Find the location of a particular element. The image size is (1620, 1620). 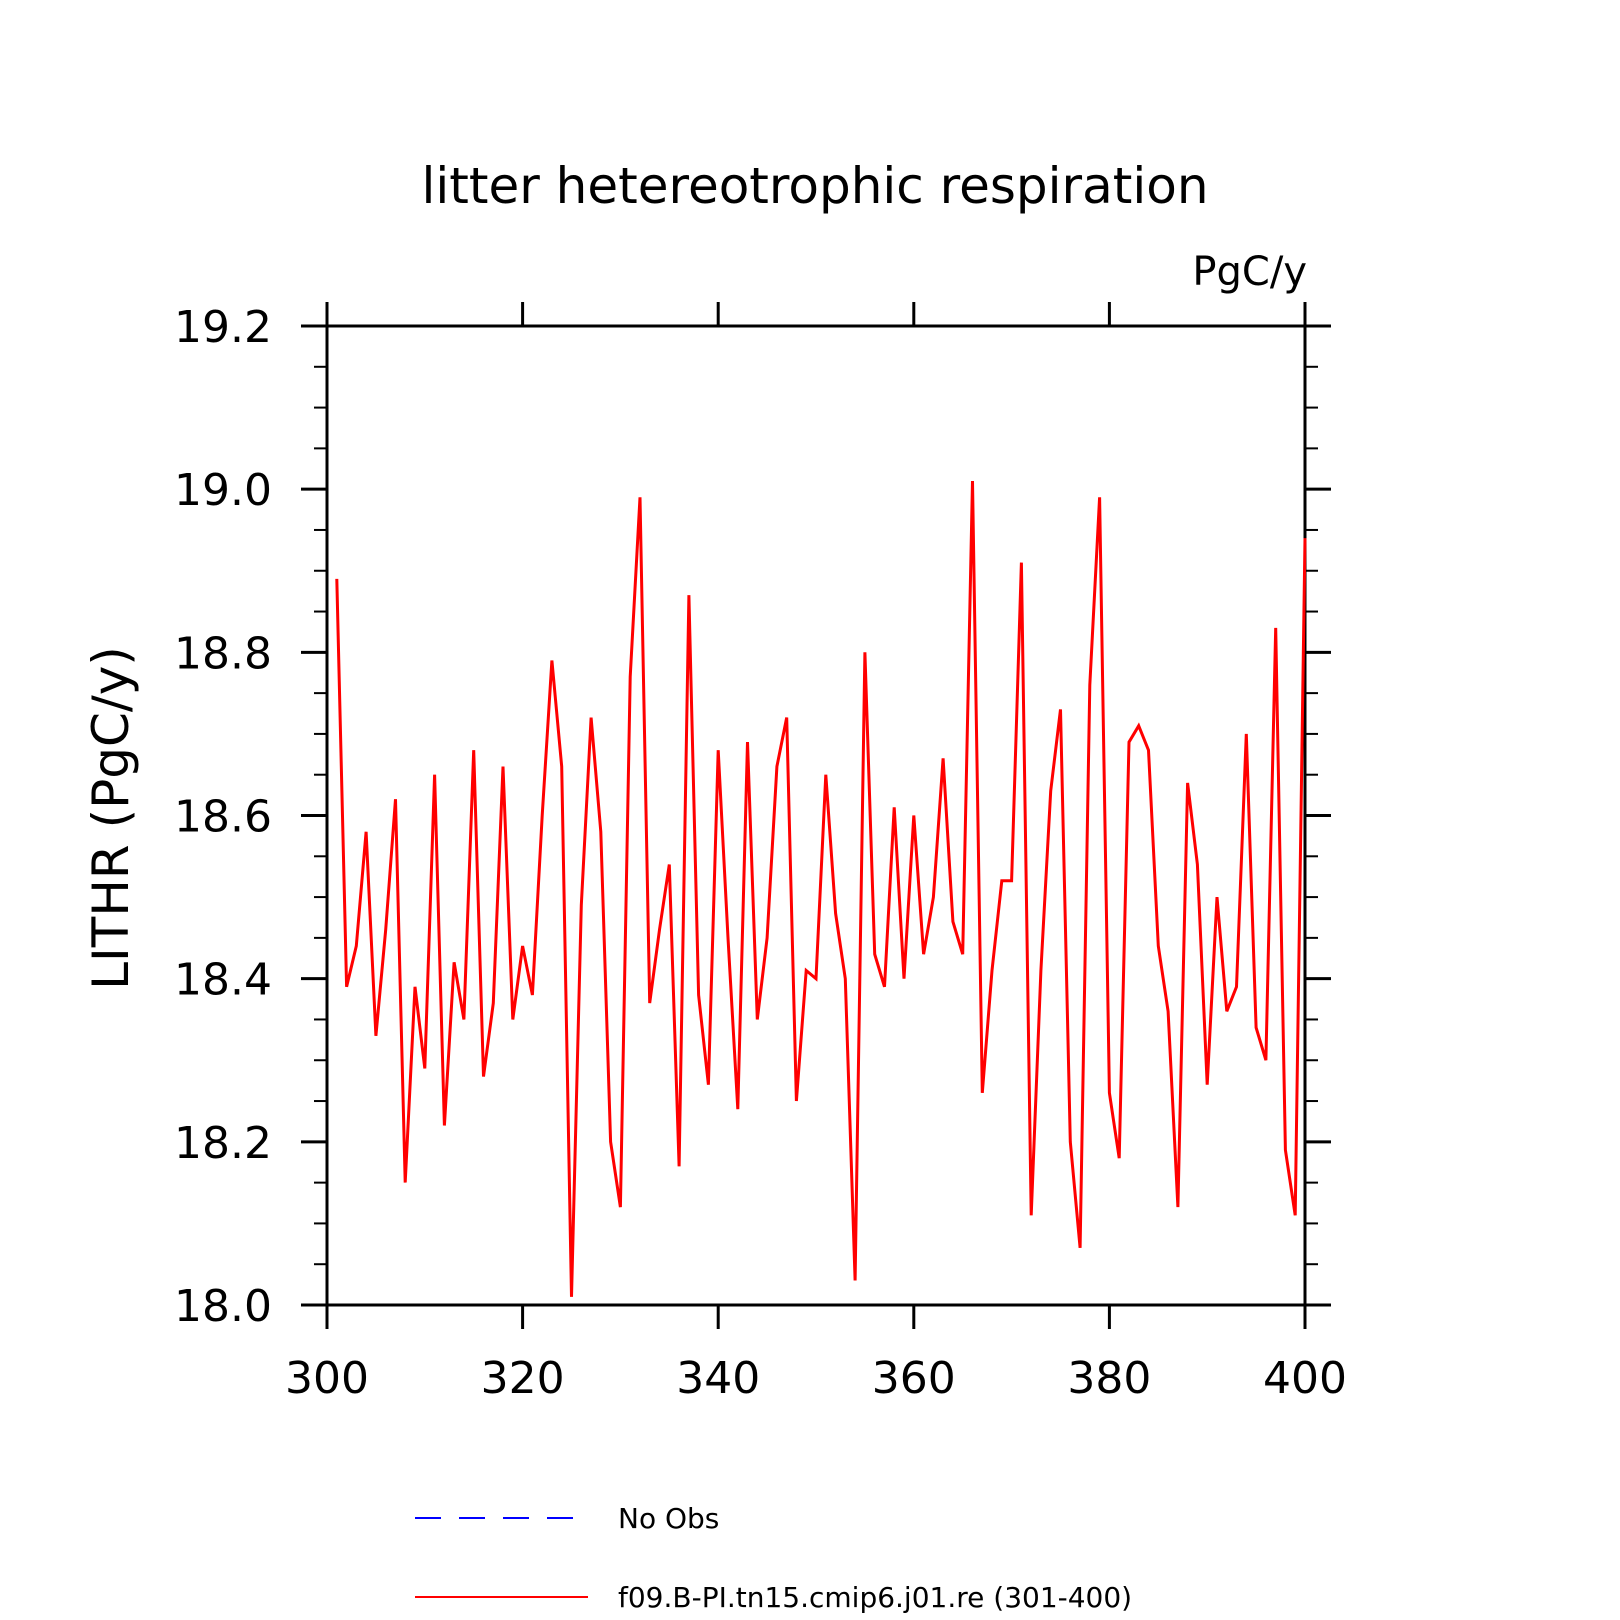

y-tick-label: 18.0 is located at coordinates (223, 1306).